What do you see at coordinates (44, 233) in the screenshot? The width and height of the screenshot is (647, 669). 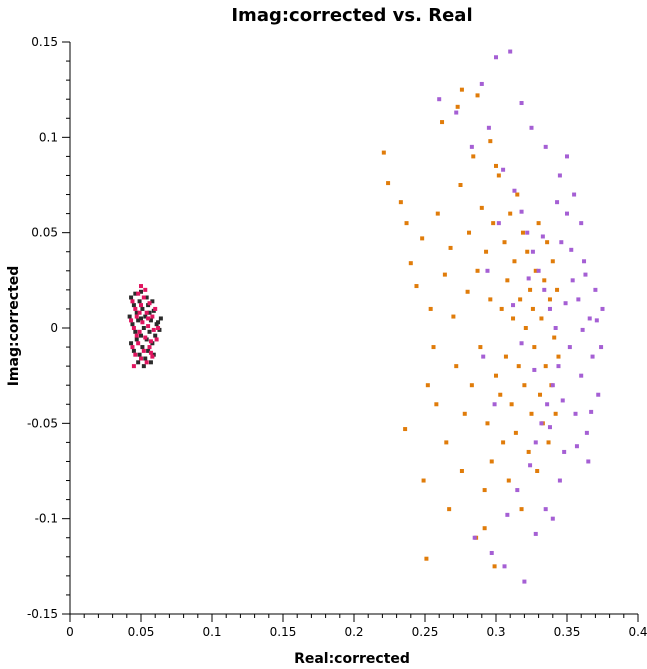 I see `y-tick-label: 0.05` at bounding box center [44, 233].